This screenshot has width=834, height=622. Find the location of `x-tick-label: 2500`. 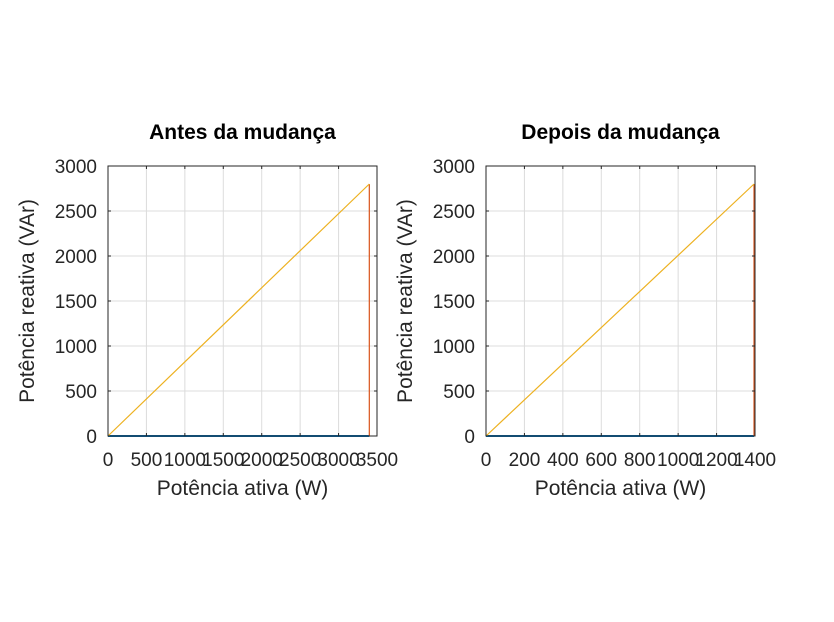

x-tick-label: 2500 is located at coordinates (300, 460).